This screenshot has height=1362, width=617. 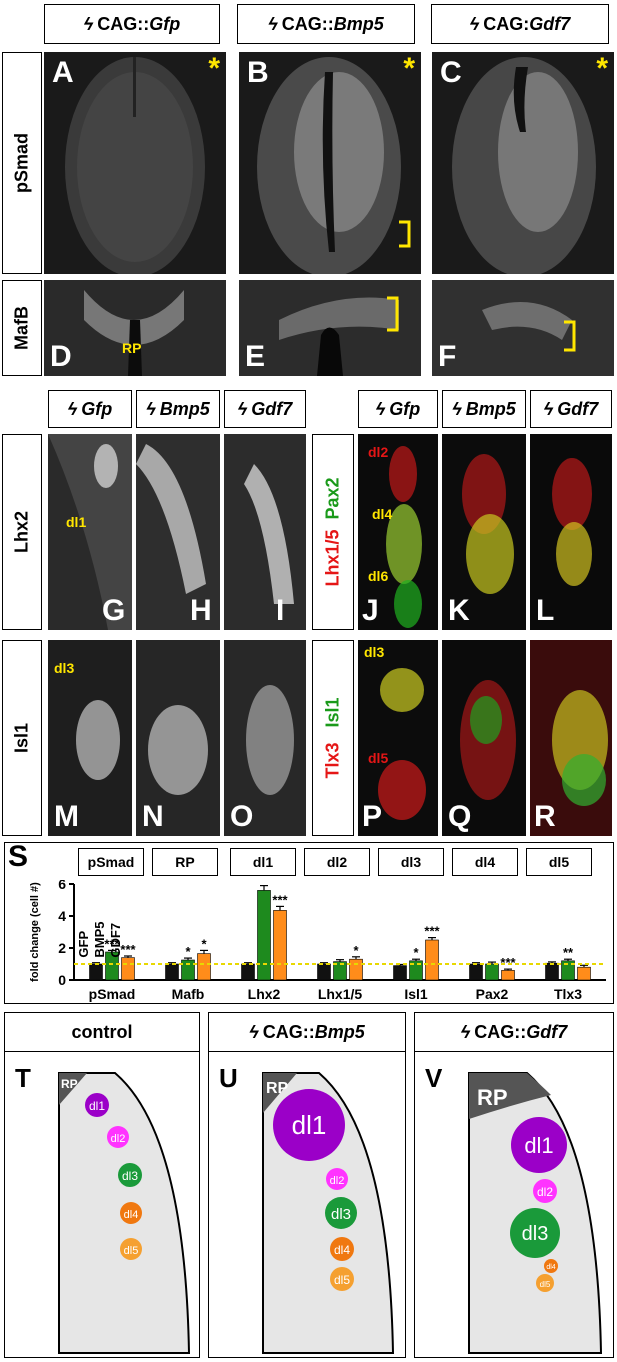 I want to click on panel-K: K, so click(x=484, y=532).